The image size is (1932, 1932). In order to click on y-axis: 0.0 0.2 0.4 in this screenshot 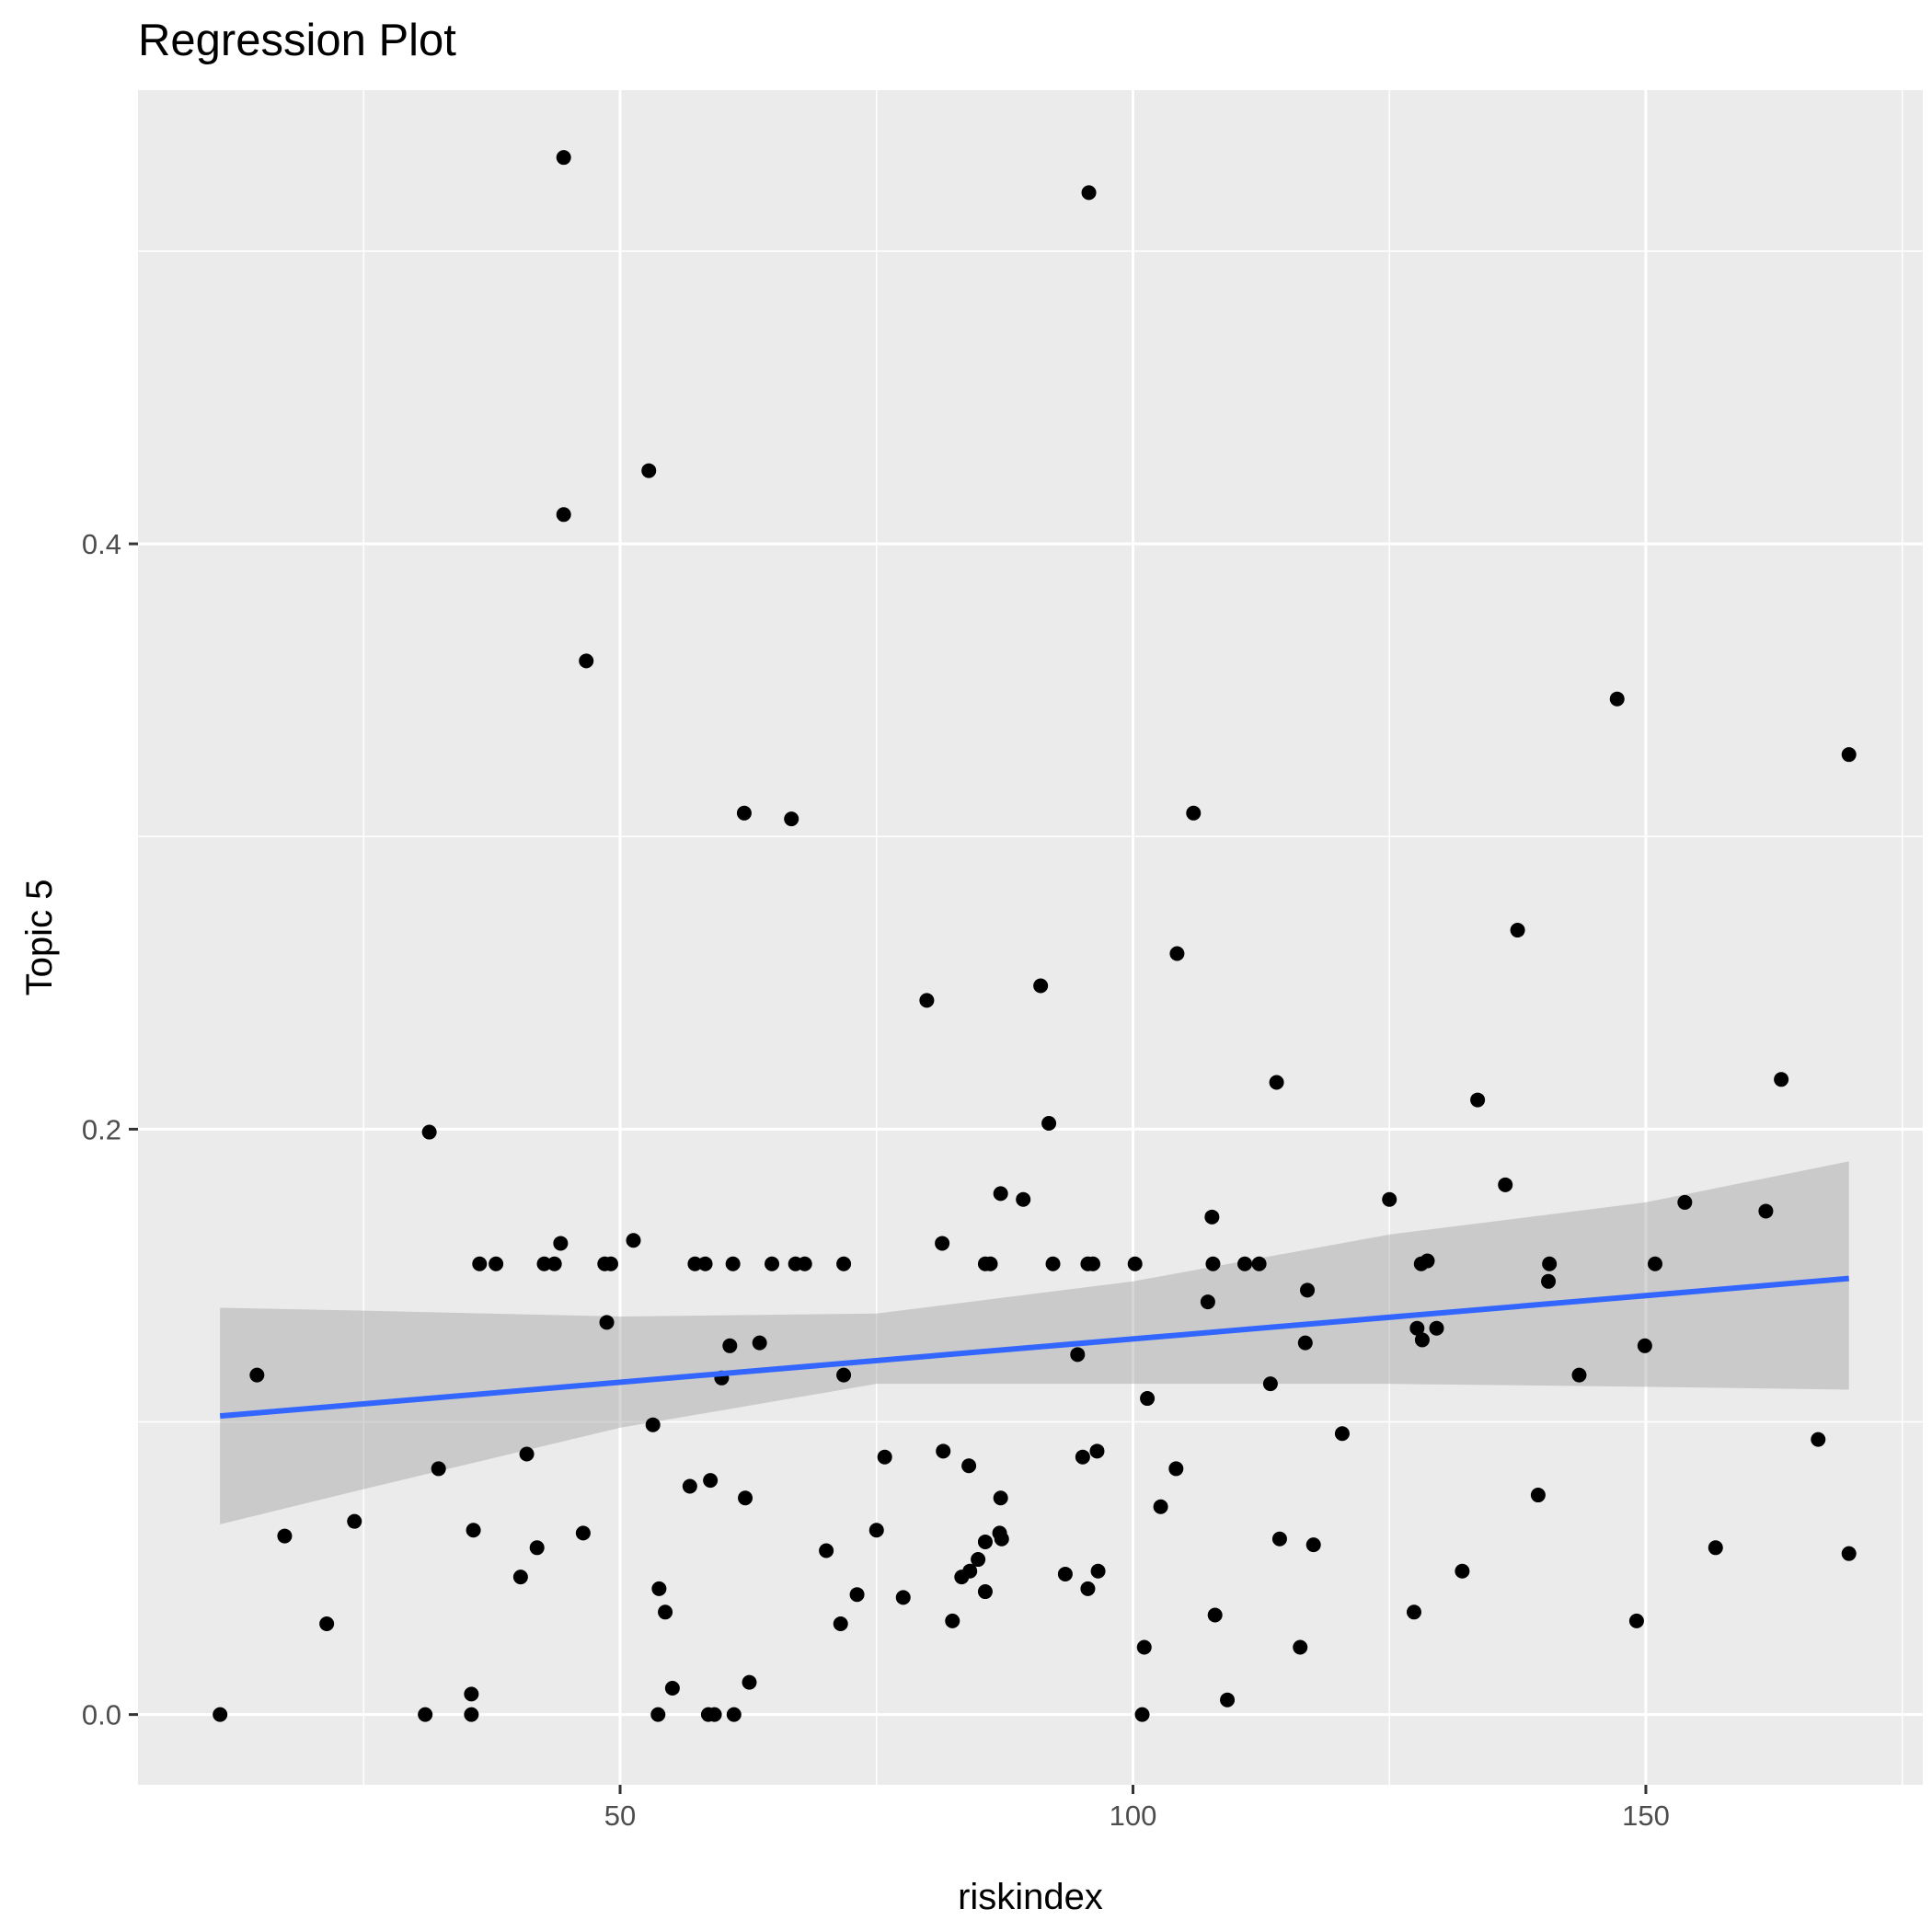, I will do `click(110, 1129)`.